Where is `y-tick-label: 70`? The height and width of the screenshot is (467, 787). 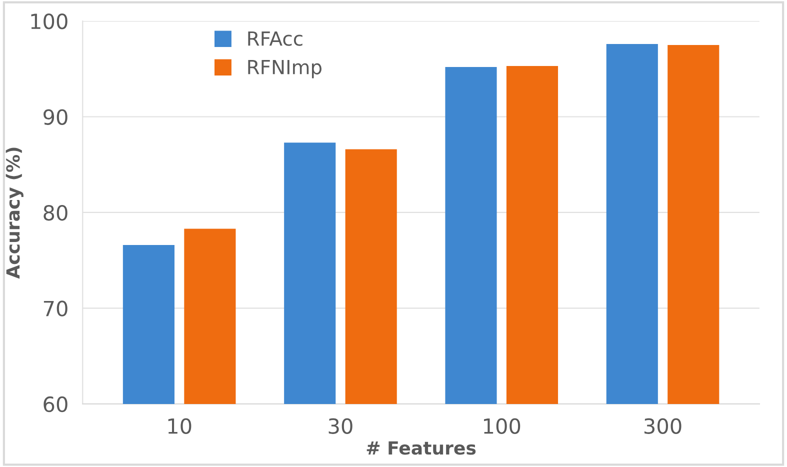 y-tick-label: 70 is located at coordinates (56, 308).